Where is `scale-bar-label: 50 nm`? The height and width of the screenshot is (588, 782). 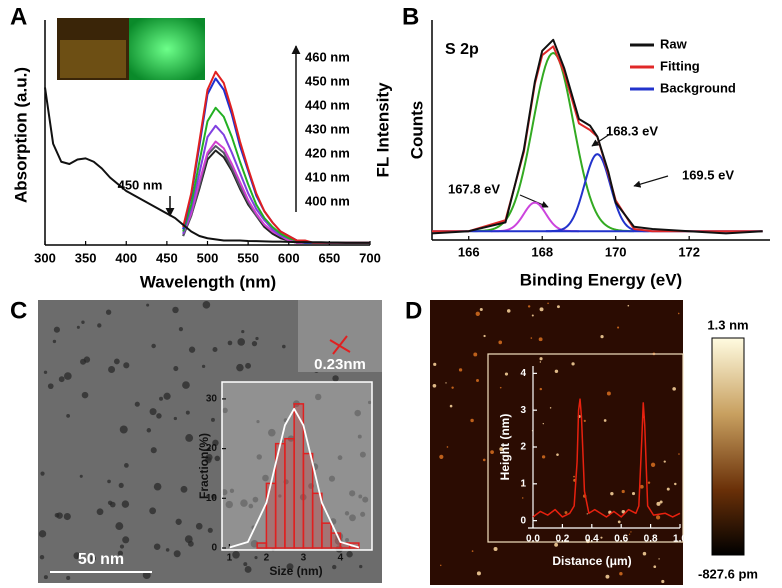
scale-bar-label: 50 nm is located at coordinates (101, 559).